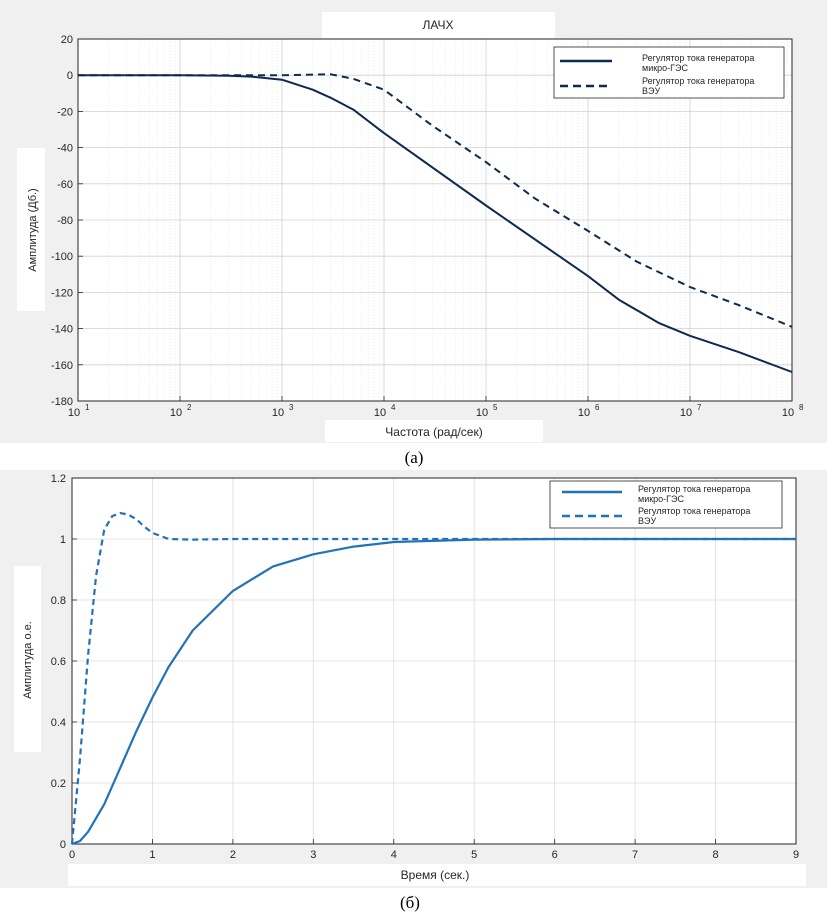 The width and height of the screenshot is (827, 920). Describe the element at coordinates (665, 68) in the screenshot. I see `chart-1-legend-label-1b: микро-ГЭС` at that location.